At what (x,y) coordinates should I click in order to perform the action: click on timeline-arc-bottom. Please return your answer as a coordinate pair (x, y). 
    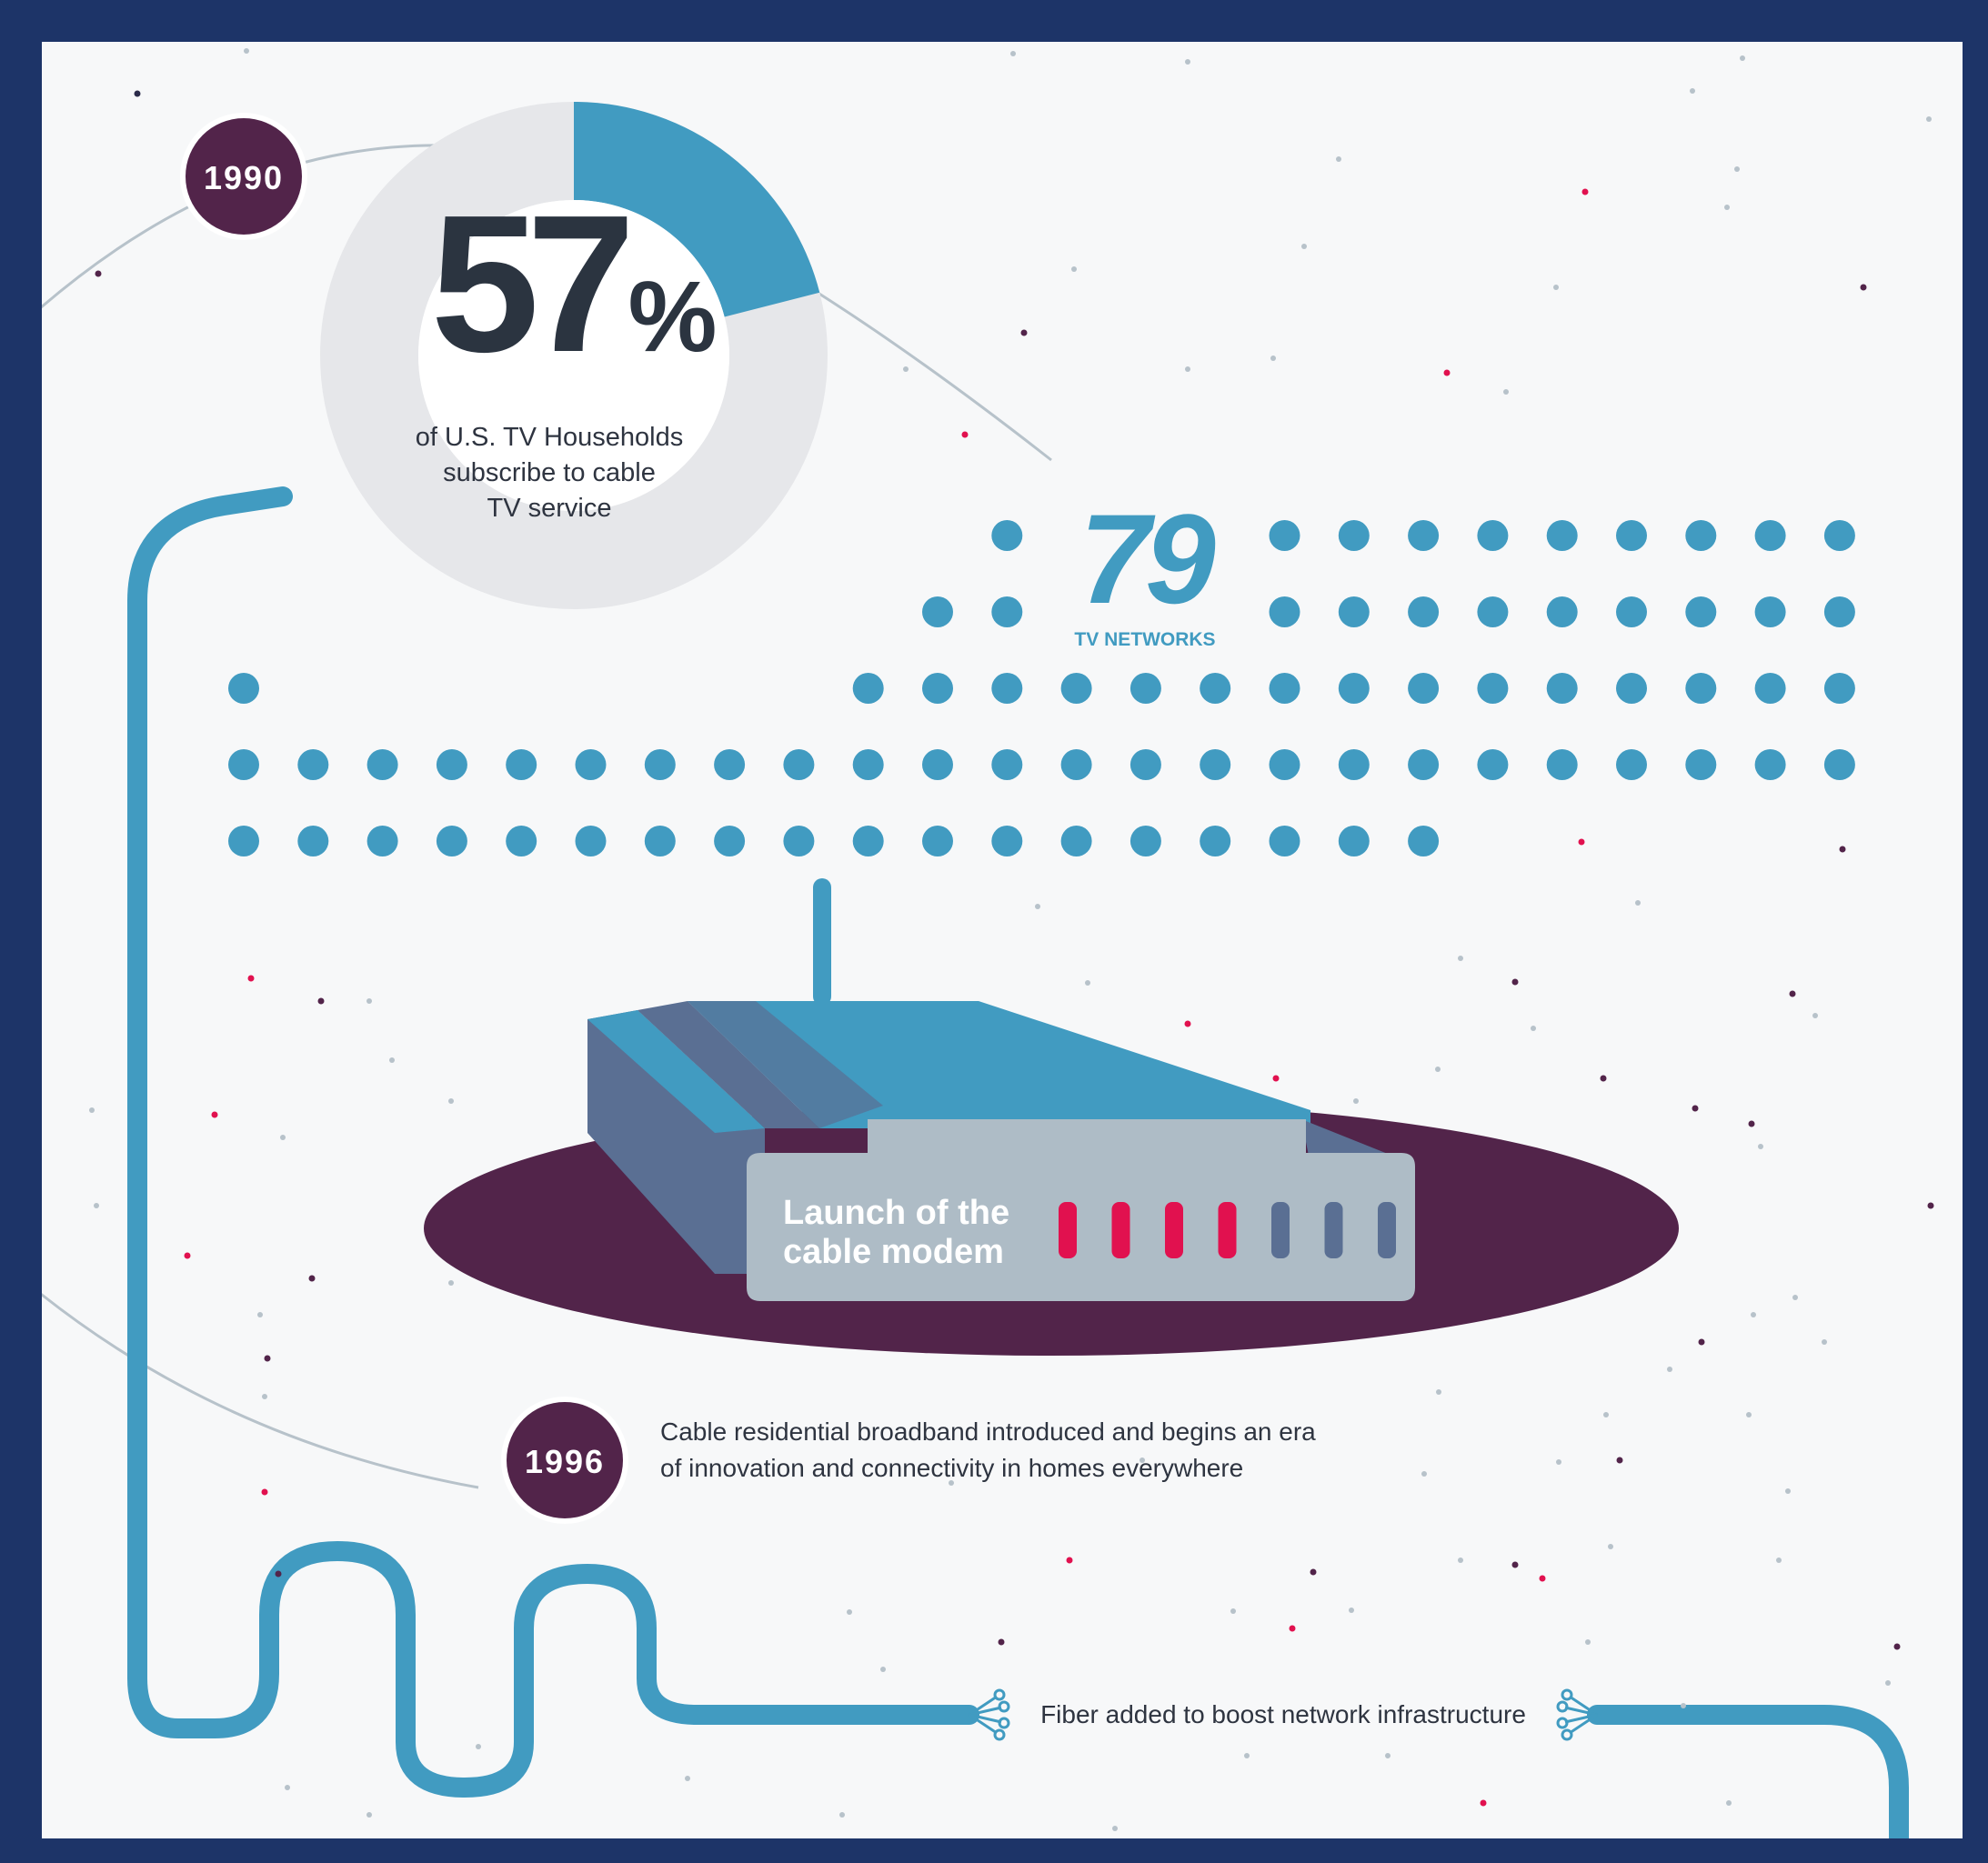
    Looking at the image, I should click on (260, 1391).